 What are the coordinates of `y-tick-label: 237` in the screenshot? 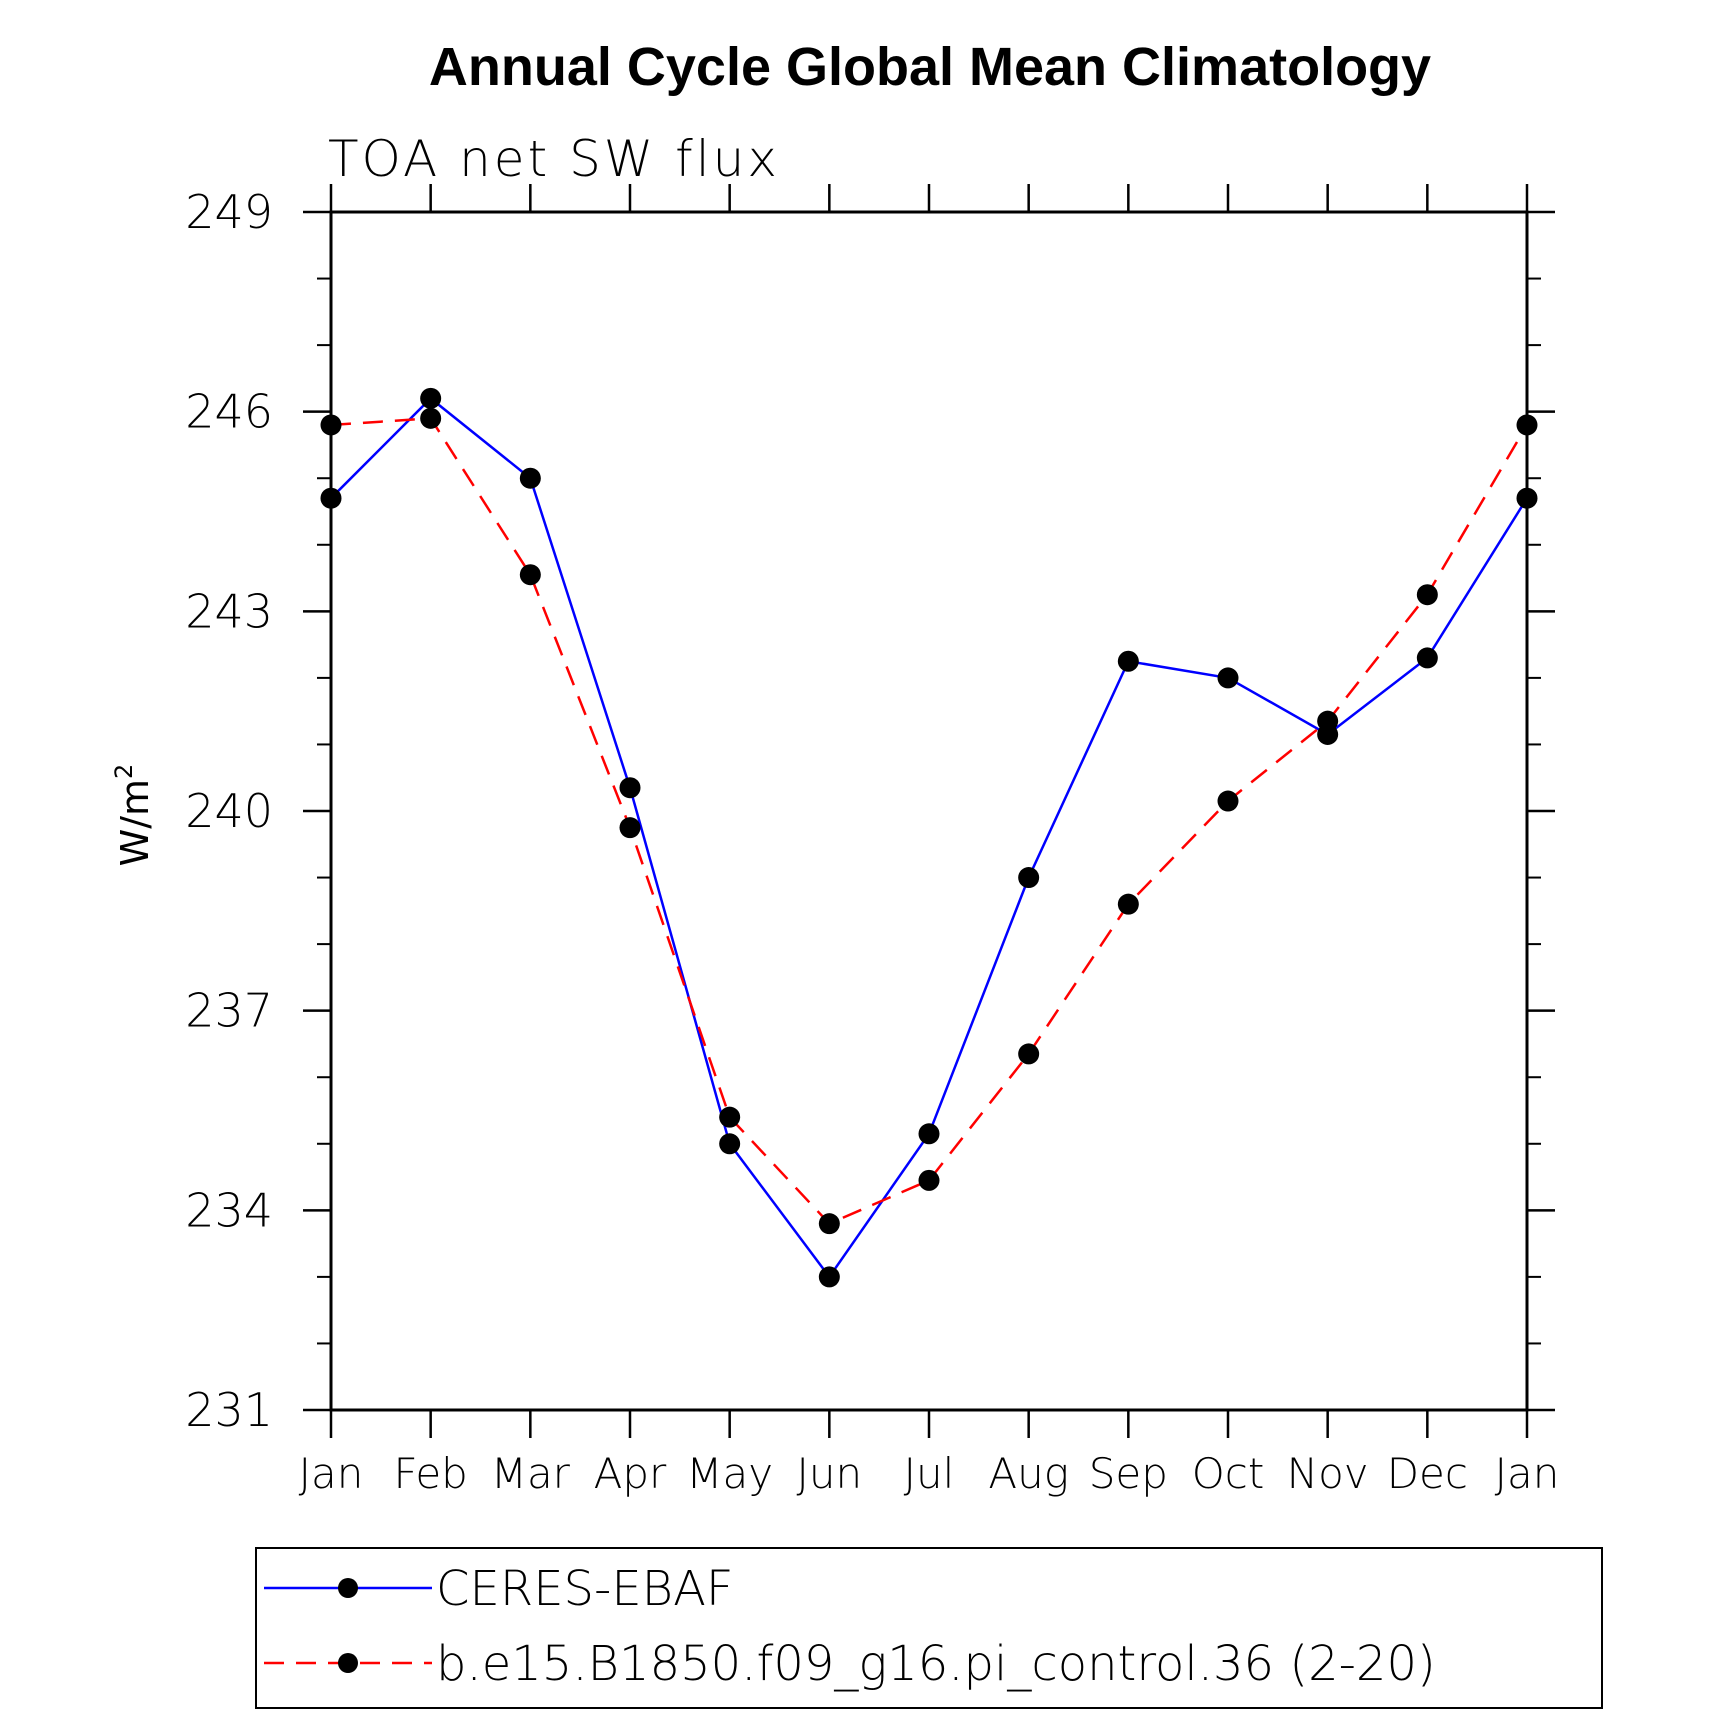 It's located at (229, 1011).